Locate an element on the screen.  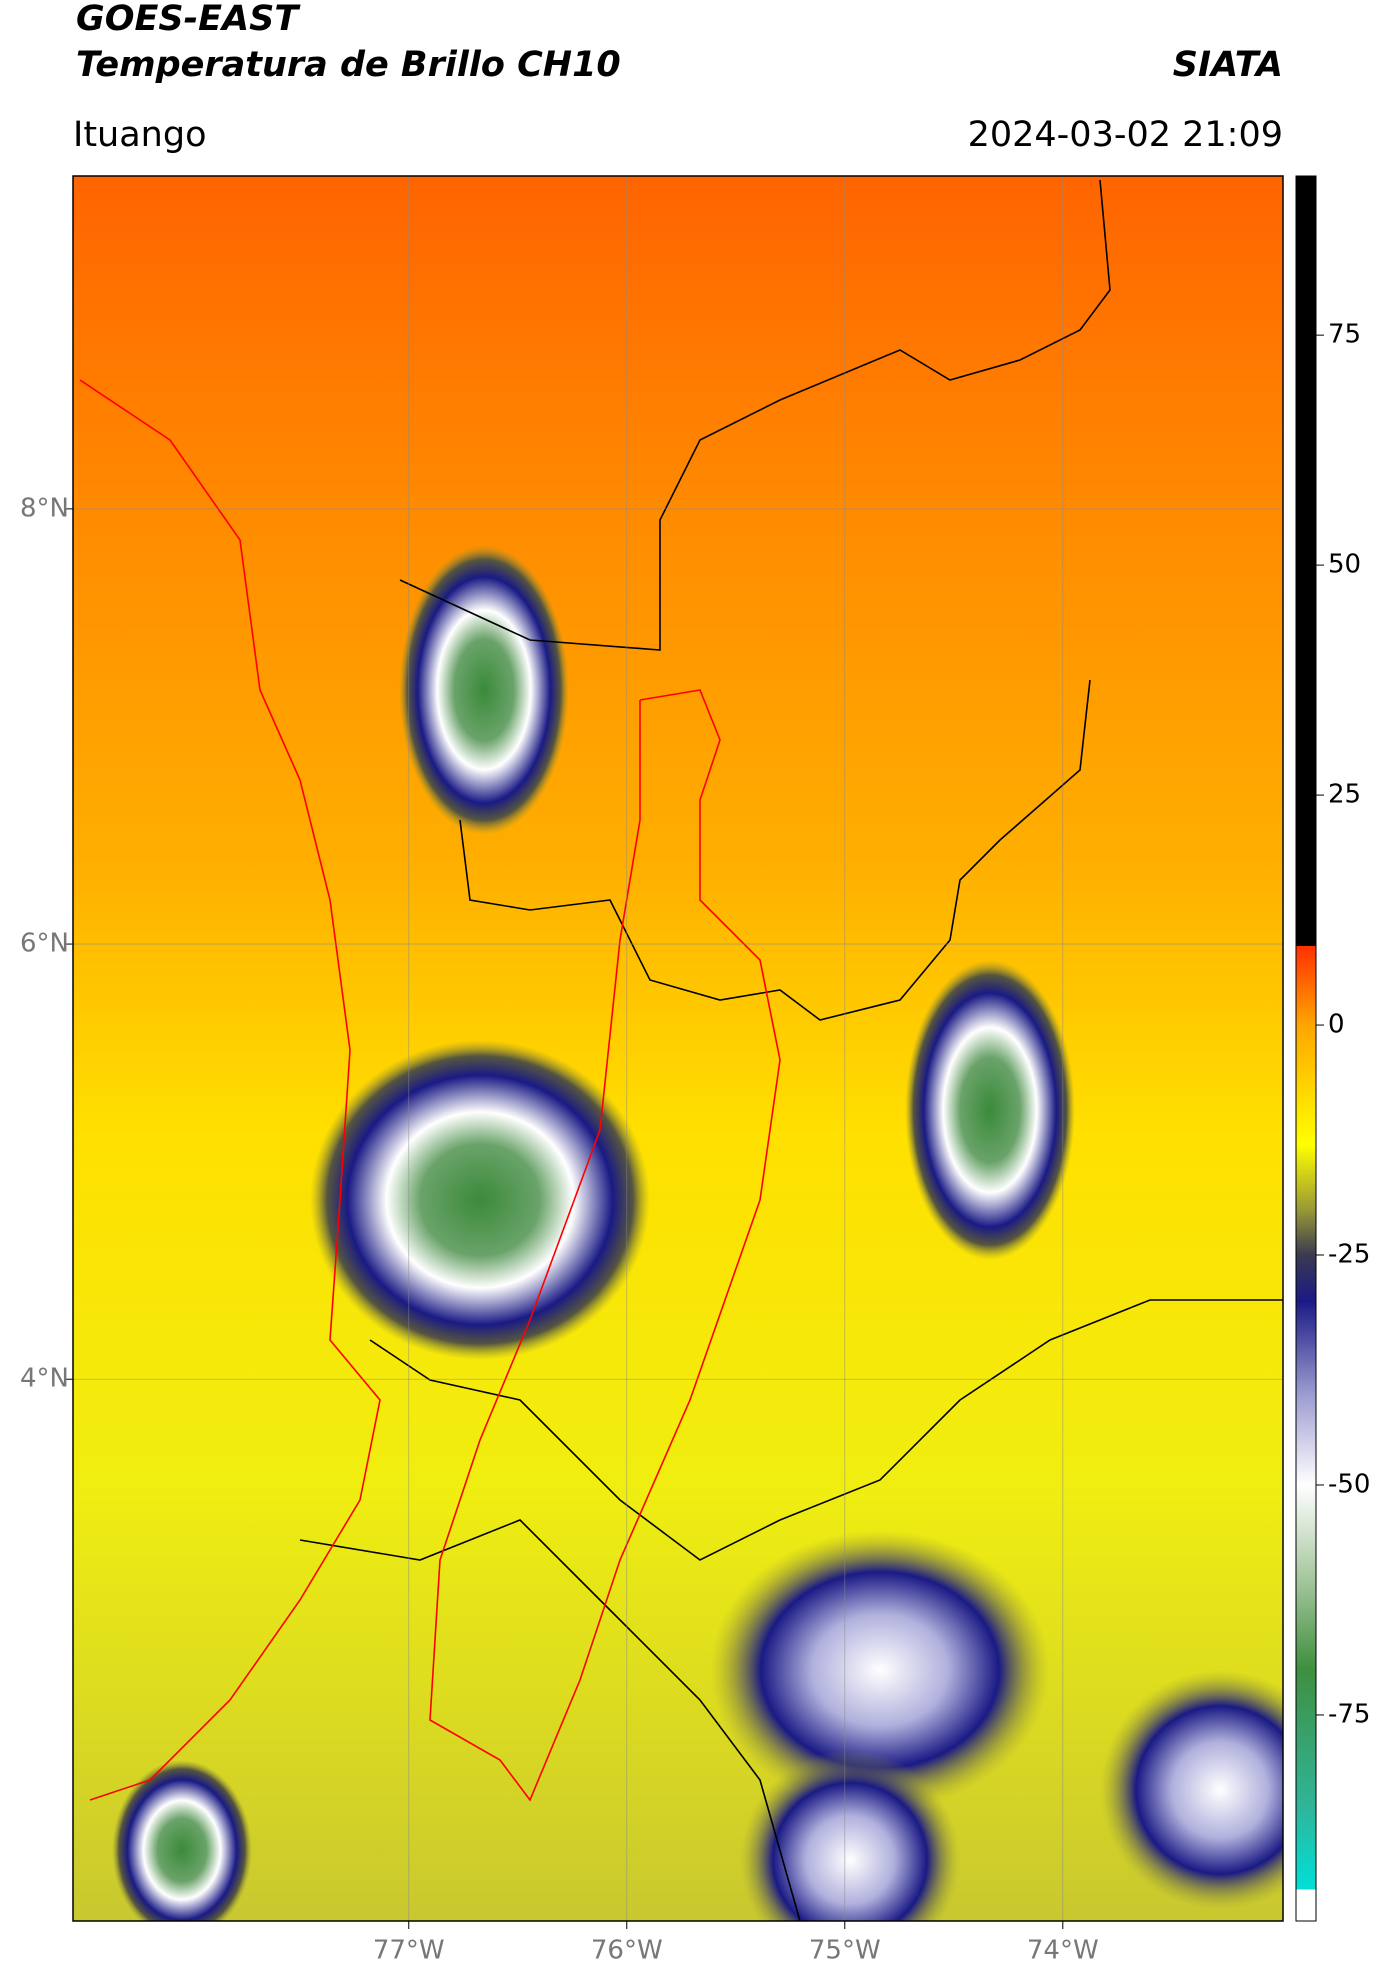
lat-tick-label: 4°N is located at coordinates (44, 1379).